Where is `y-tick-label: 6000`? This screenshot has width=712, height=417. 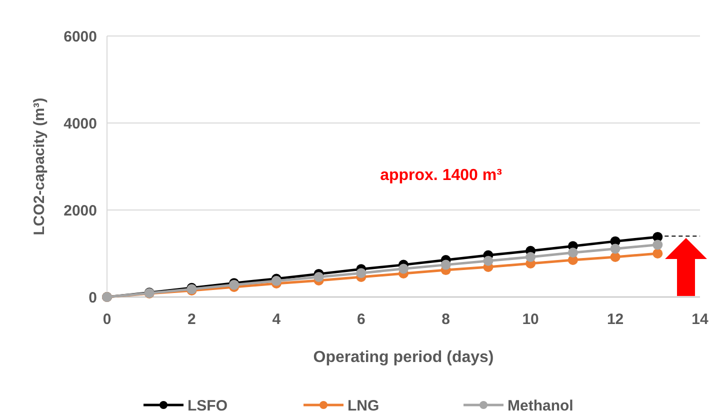 y-tick-label: 6000 is located at coordinates (80, 37).